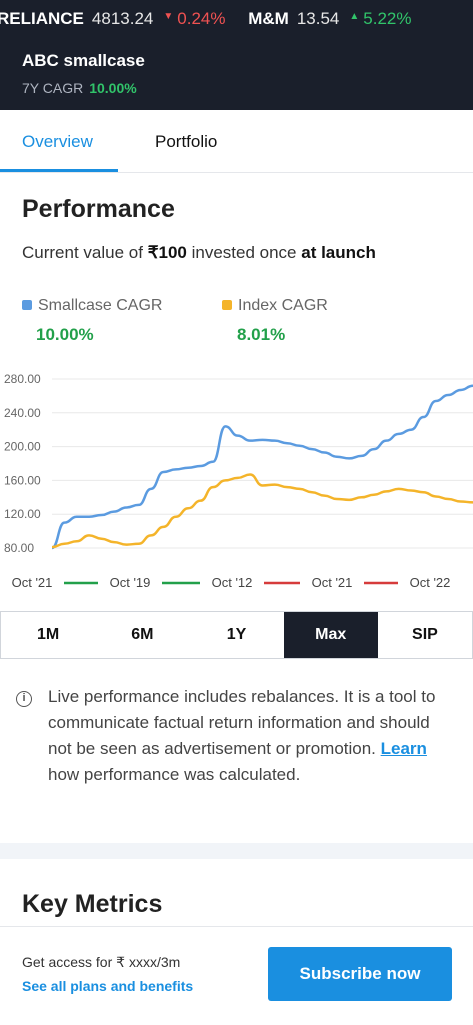 The image size is (473, 1025). I want to click on cagr-value: 10.00%, so click(113, 88).